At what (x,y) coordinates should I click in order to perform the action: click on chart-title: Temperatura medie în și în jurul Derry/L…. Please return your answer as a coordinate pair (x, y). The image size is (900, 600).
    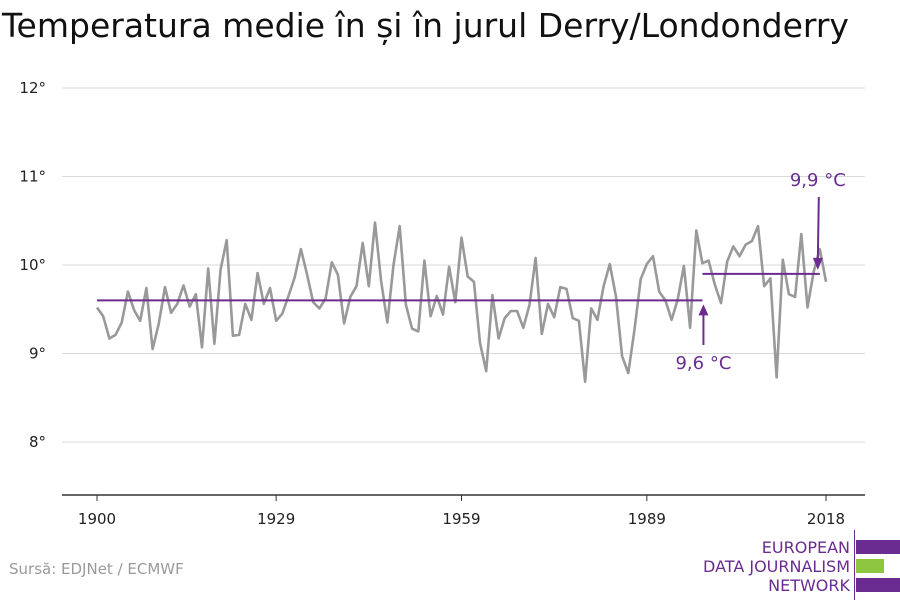
    Looking at the image, I should click on (425, 25).